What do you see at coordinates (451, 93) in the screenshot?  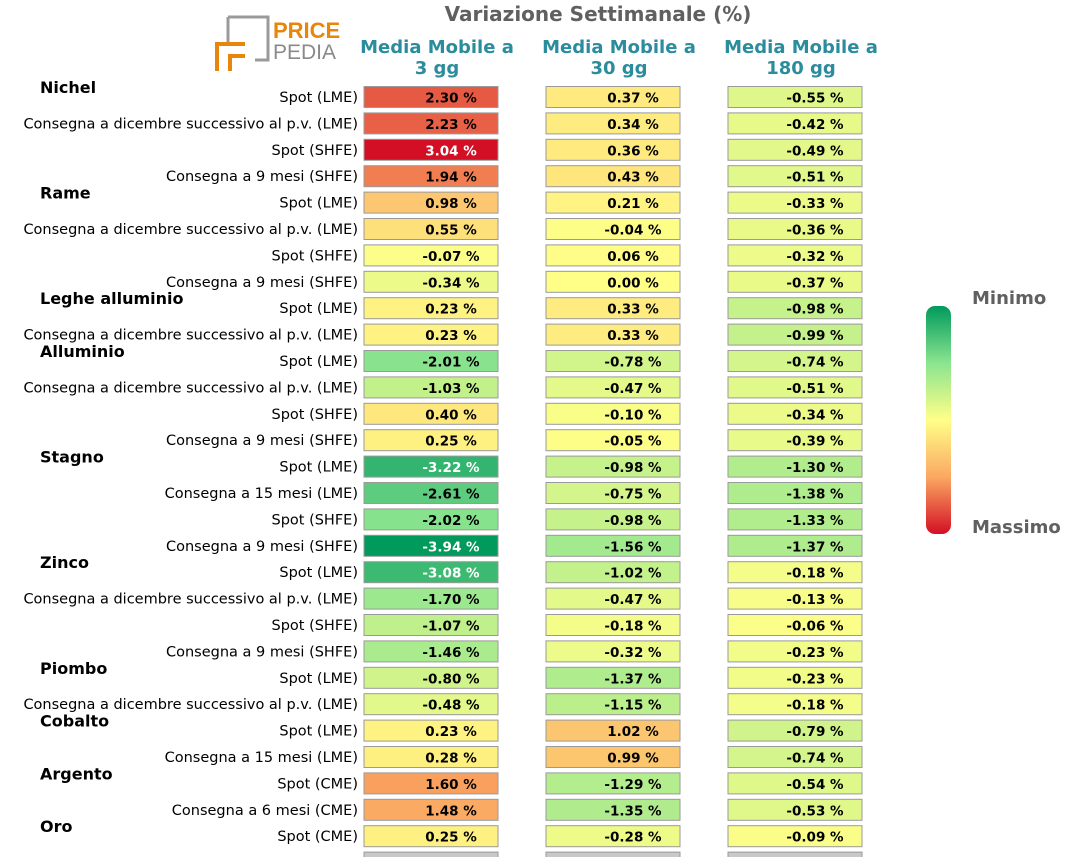 I see `table-row: Nichel Spot (LME) 2.30 % 0.37 % -0.55 %` at bounding box center [451, 93].